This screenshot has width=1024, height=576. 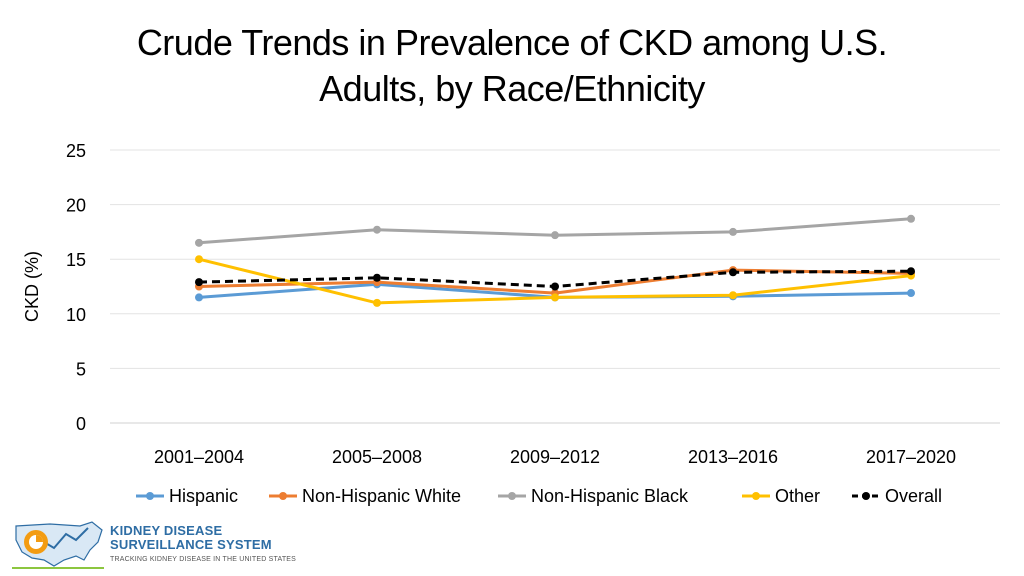 What do you see at coordinates (610, 496) in the screenshot?
I see `legend-label-non-hispanic-black: Non-Hispanic Black` at bounding box center [610, 496].